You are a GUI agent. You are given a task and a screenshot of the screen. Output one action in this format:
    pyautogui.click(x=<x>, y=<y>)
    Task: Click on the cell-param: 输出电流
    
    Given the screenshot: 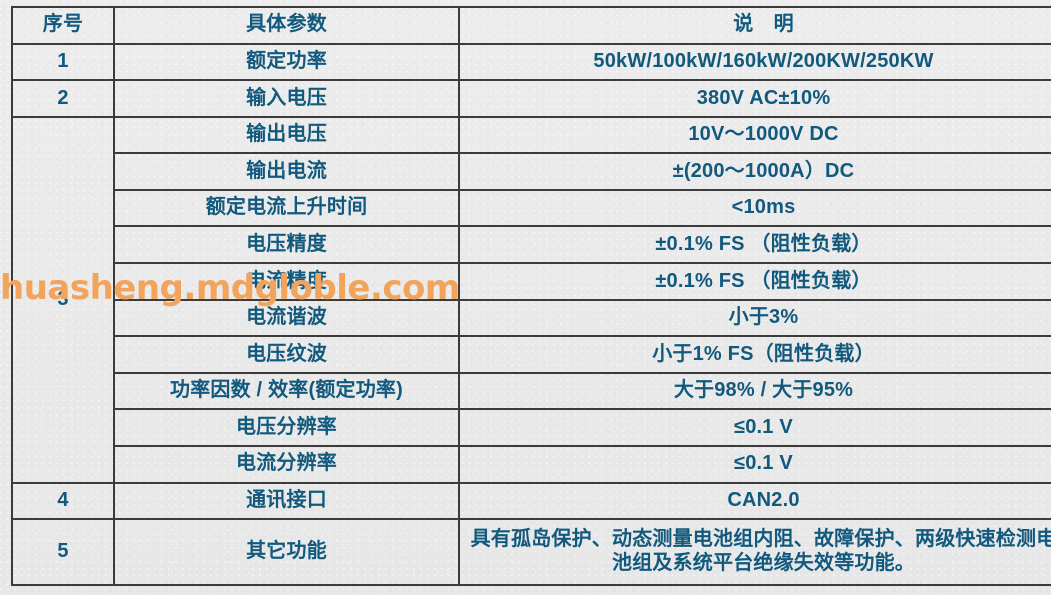 What is the action you would take?
    pyautogui.click(x=286, y=171)
    